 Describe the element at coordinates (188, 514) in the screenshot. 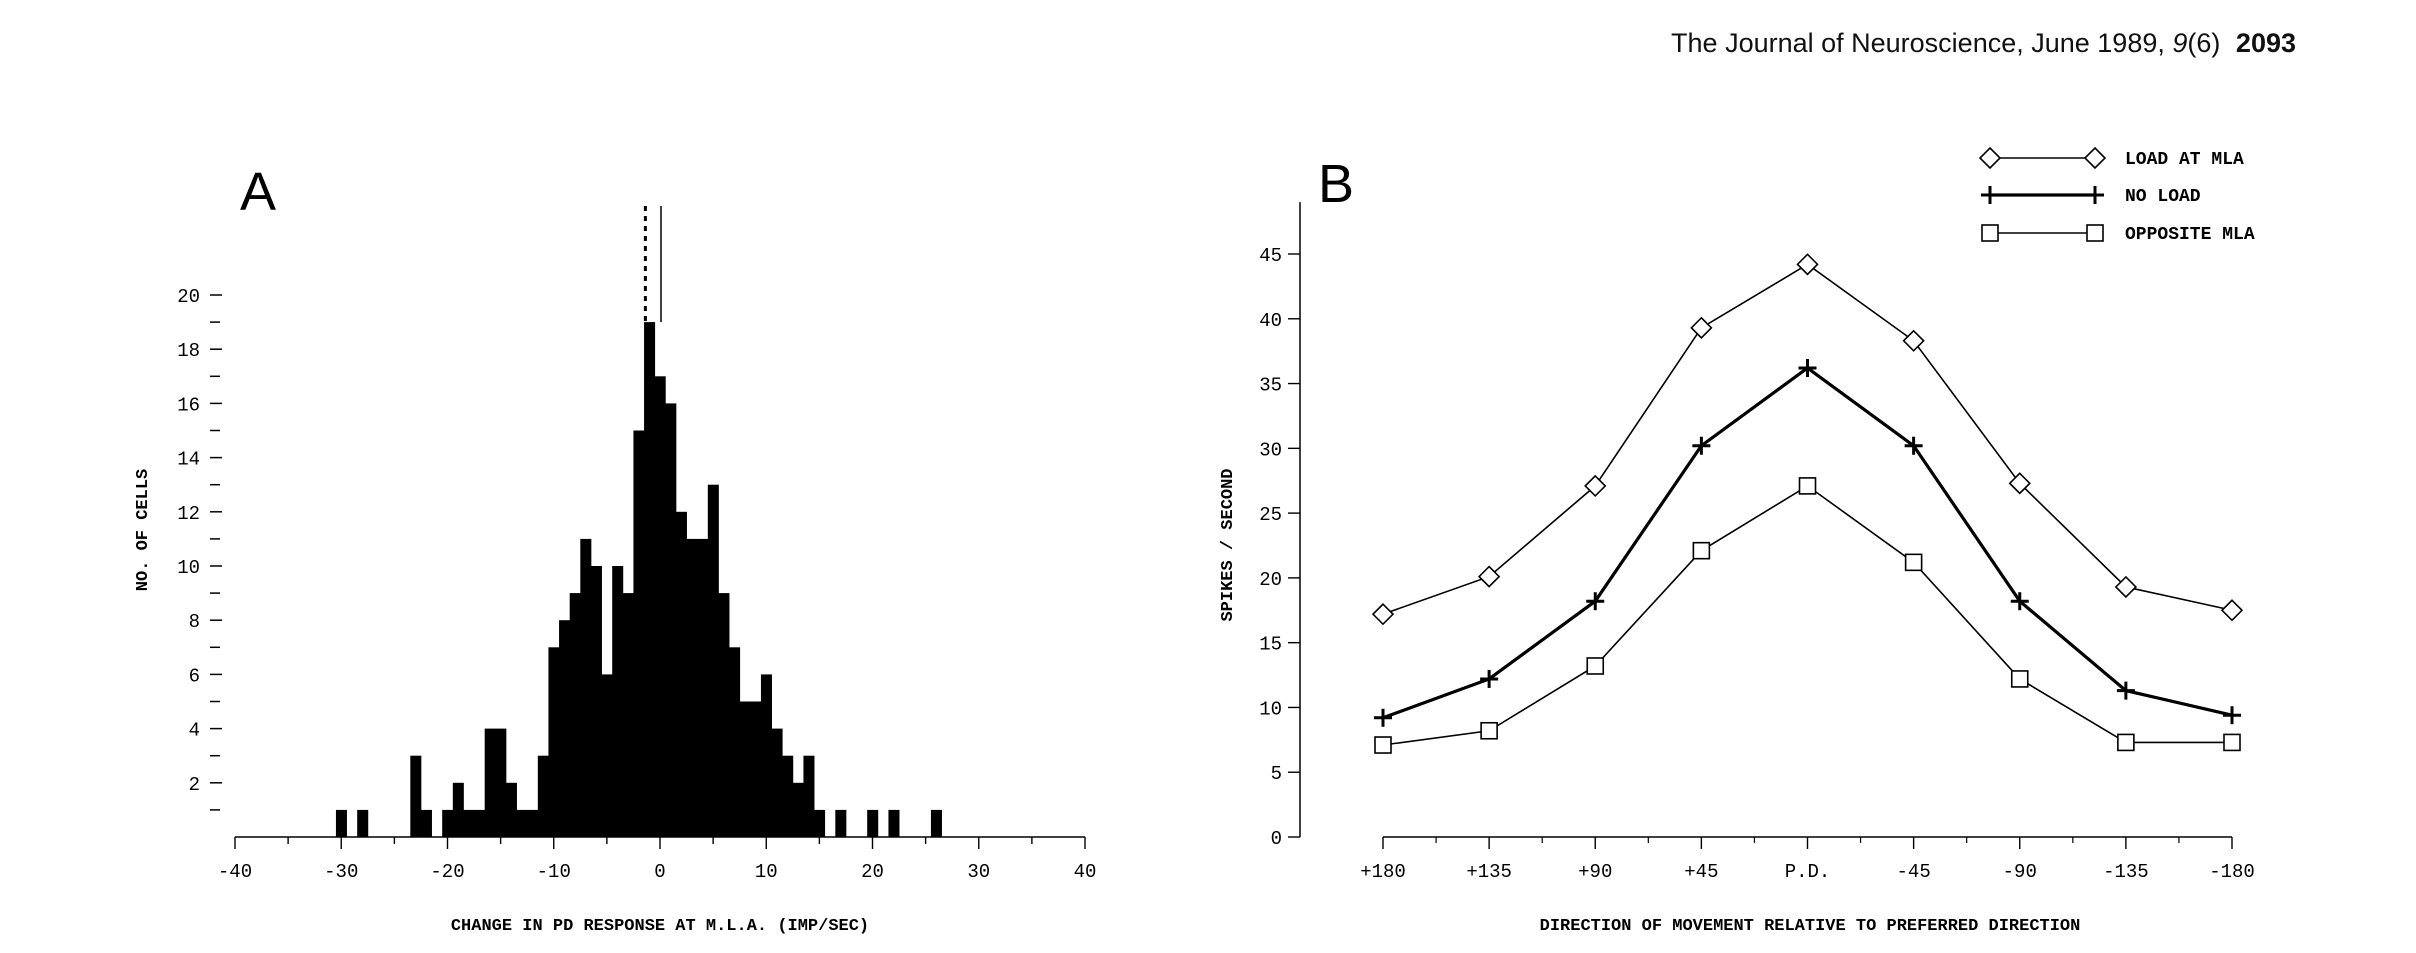

I see `y-tick-label: 12` at that location.